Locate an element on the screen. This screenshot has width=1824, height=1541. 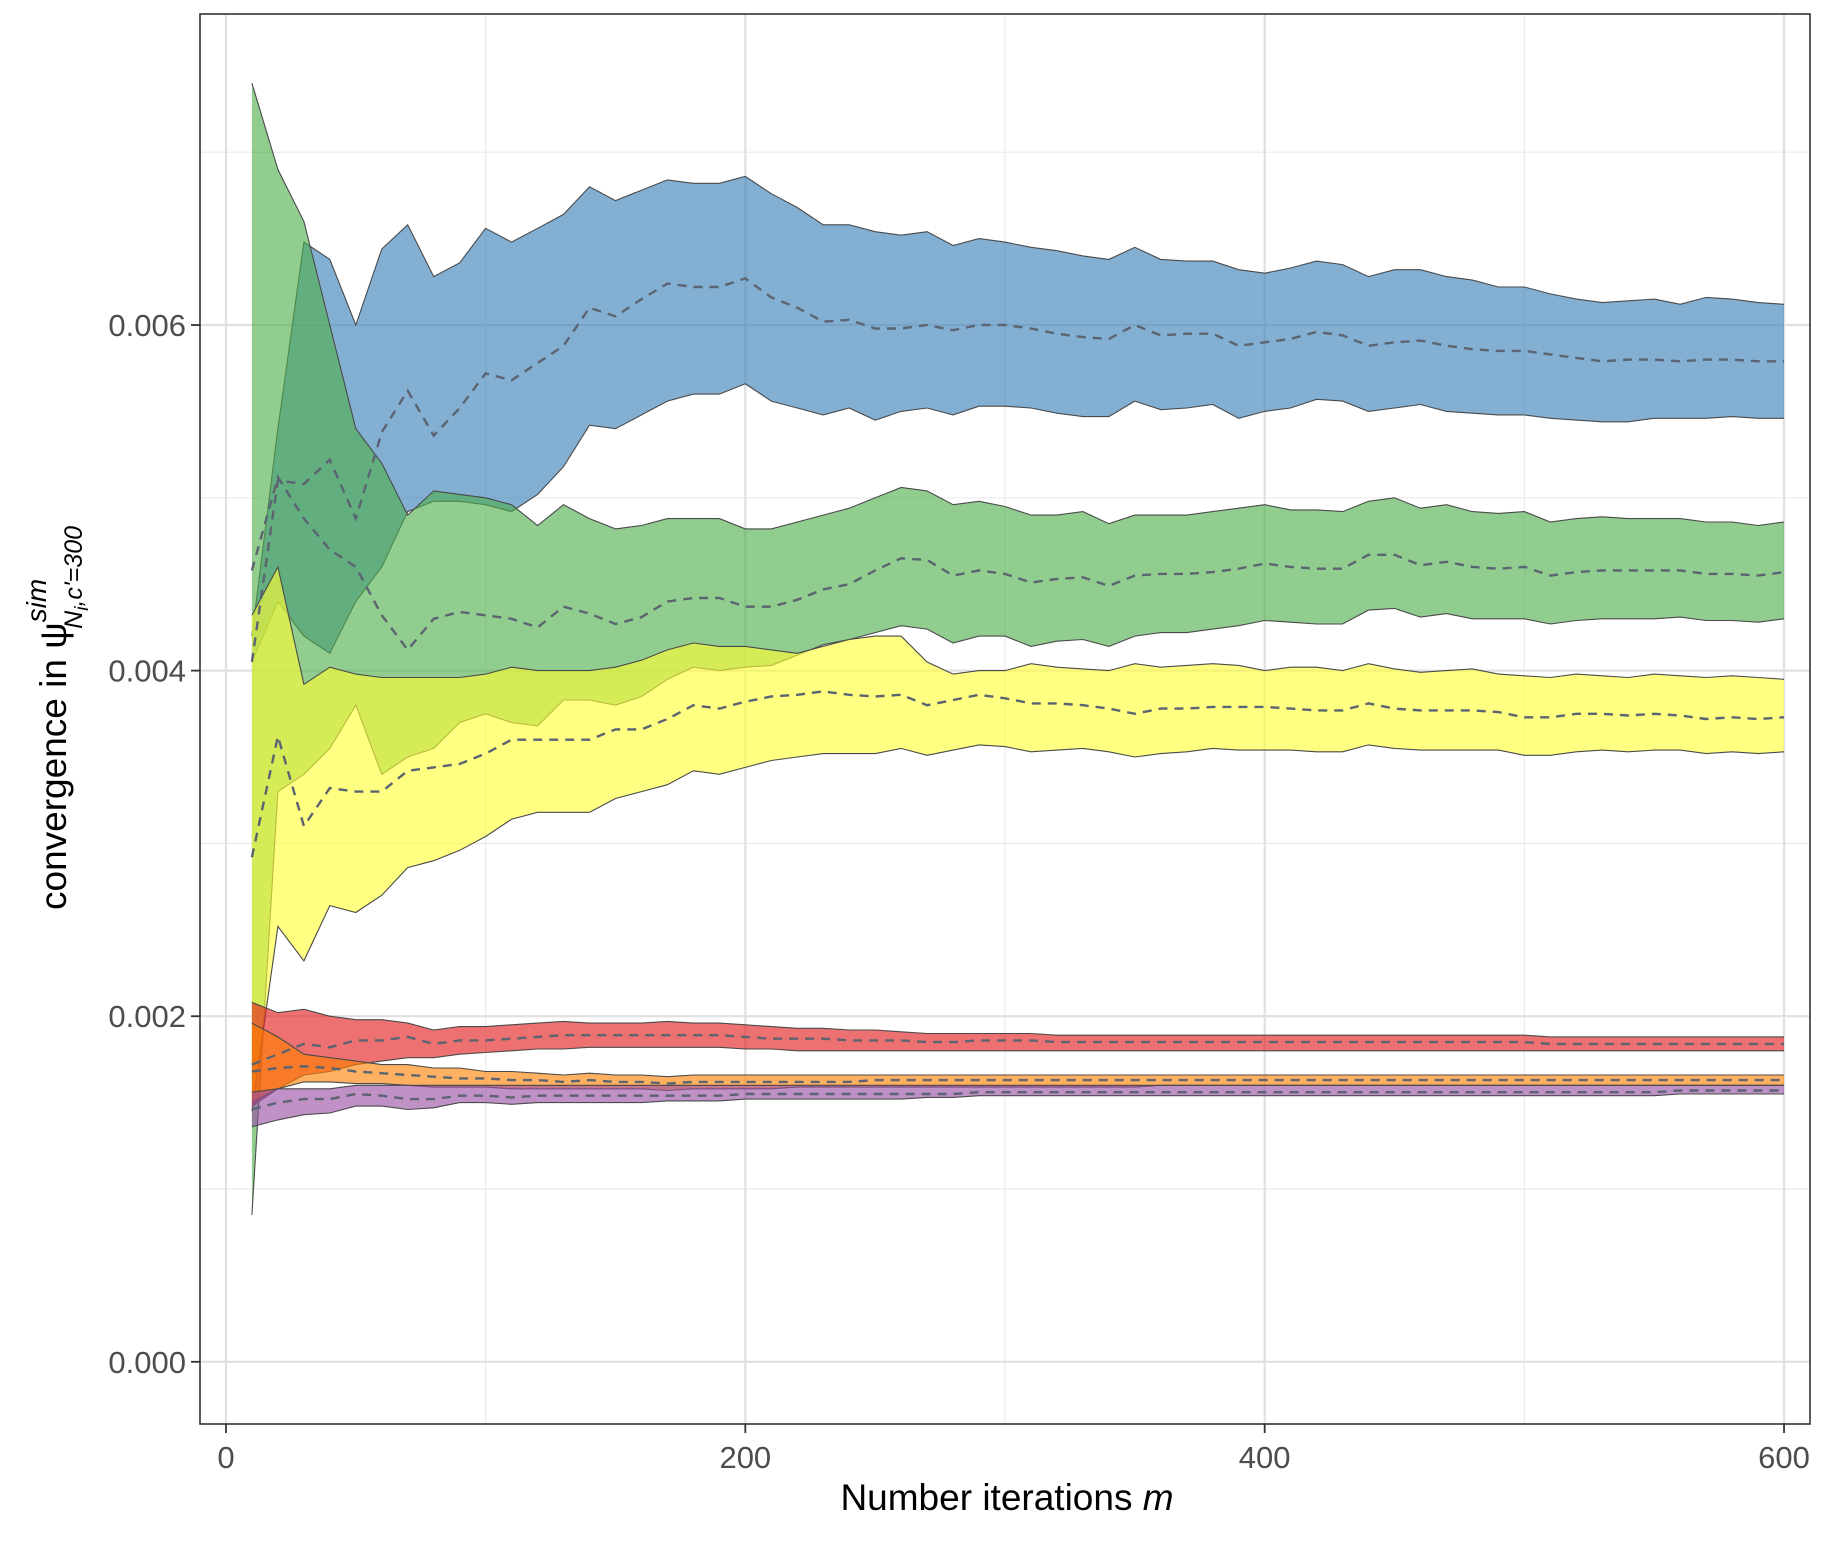
y-tick-label: 0.004 is located at coordinates (147, 671).